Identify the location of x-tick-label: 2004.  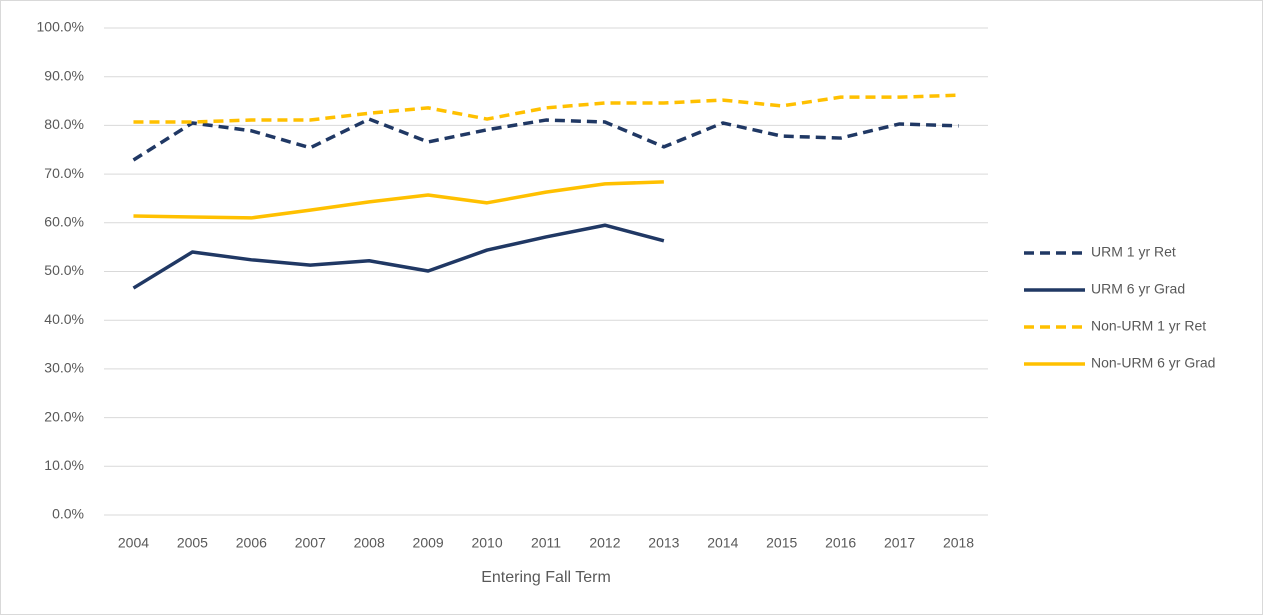
(133, 543).